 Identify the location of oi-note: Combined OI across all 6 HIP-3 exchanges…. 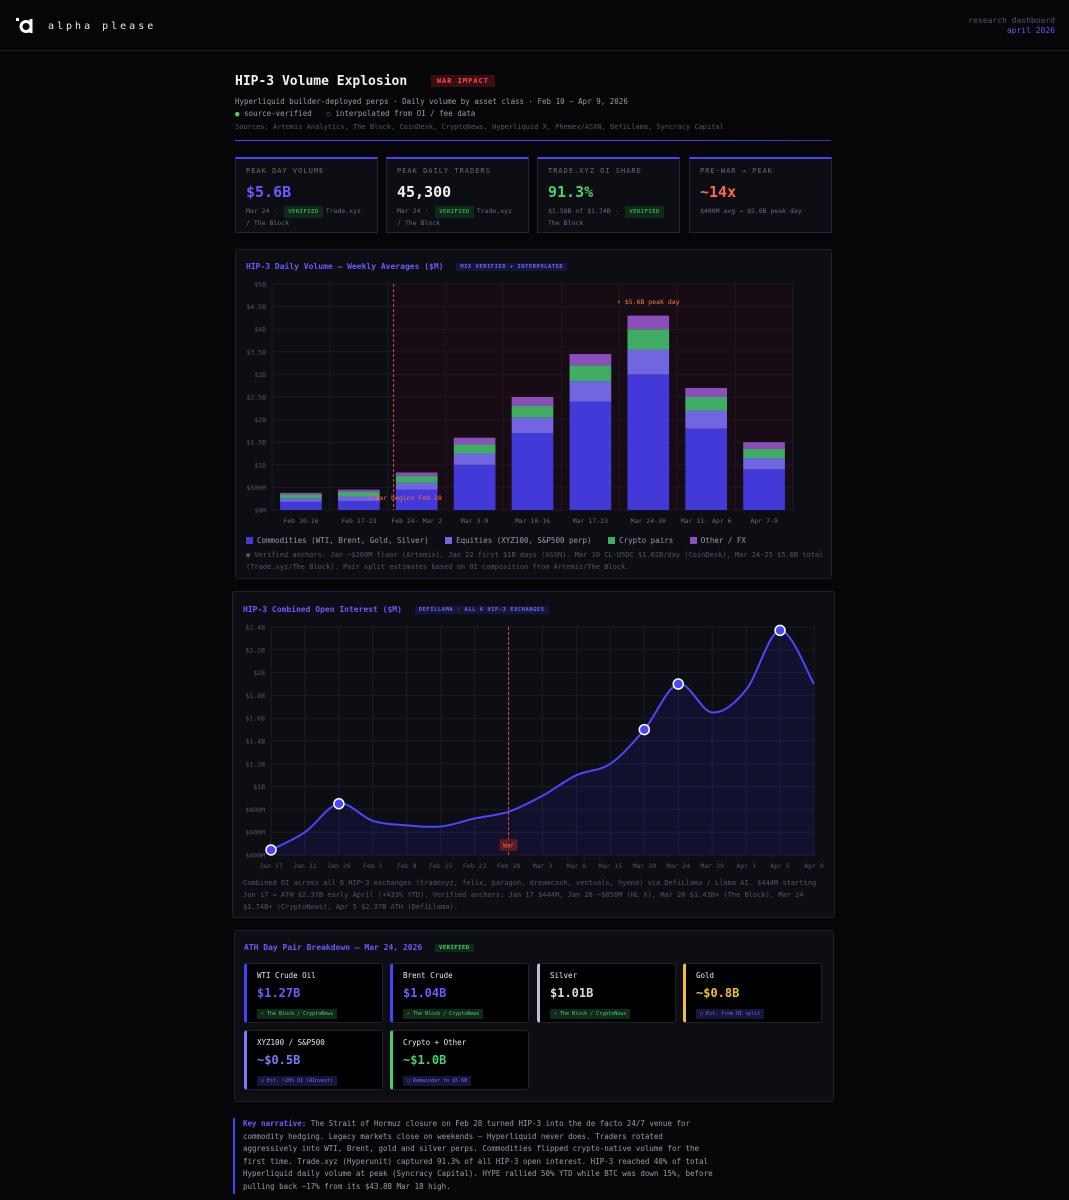
(530, 895).